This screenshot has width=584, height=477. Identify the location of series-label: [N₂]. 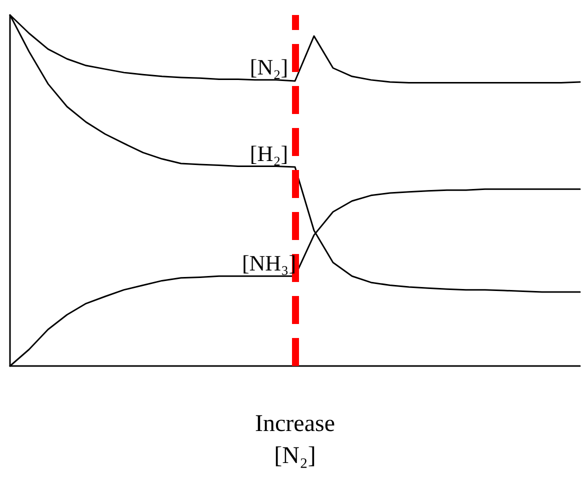
(269, 67).